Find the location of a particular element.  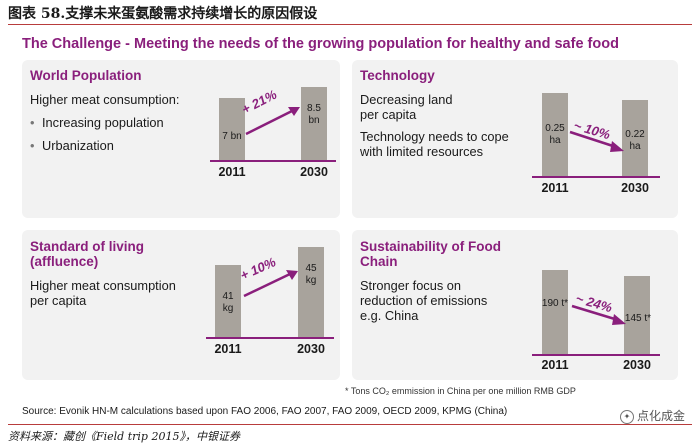

panel-lead-text: Higher meat consumption: is located at coordinates (105, 99).